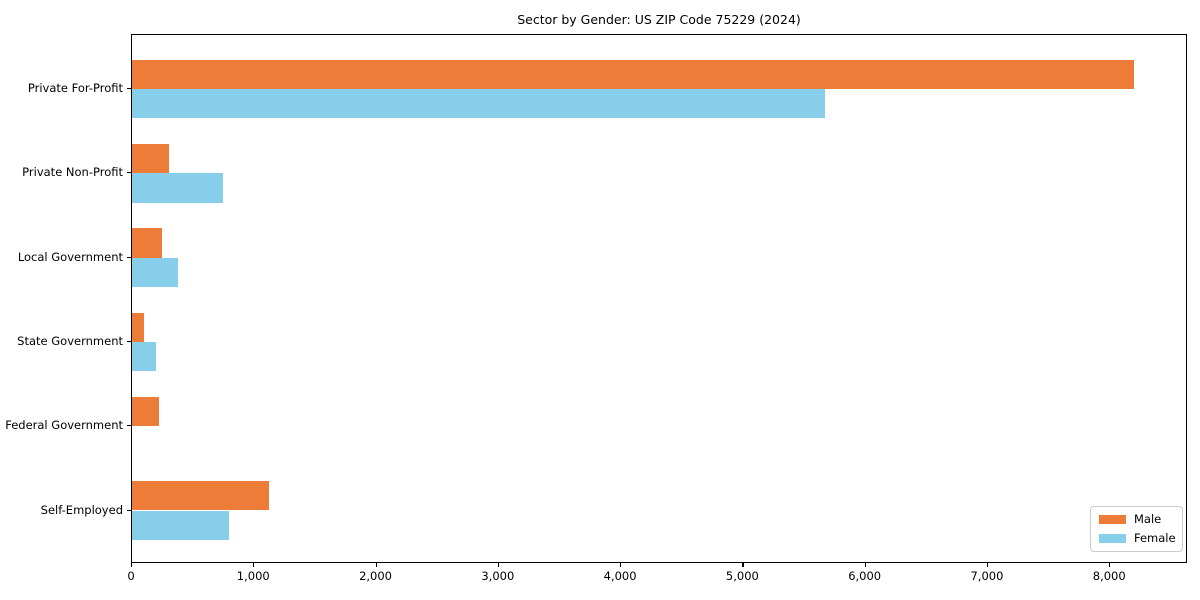  I want to click on bar-male-private-non-profit, so click(151, 158).